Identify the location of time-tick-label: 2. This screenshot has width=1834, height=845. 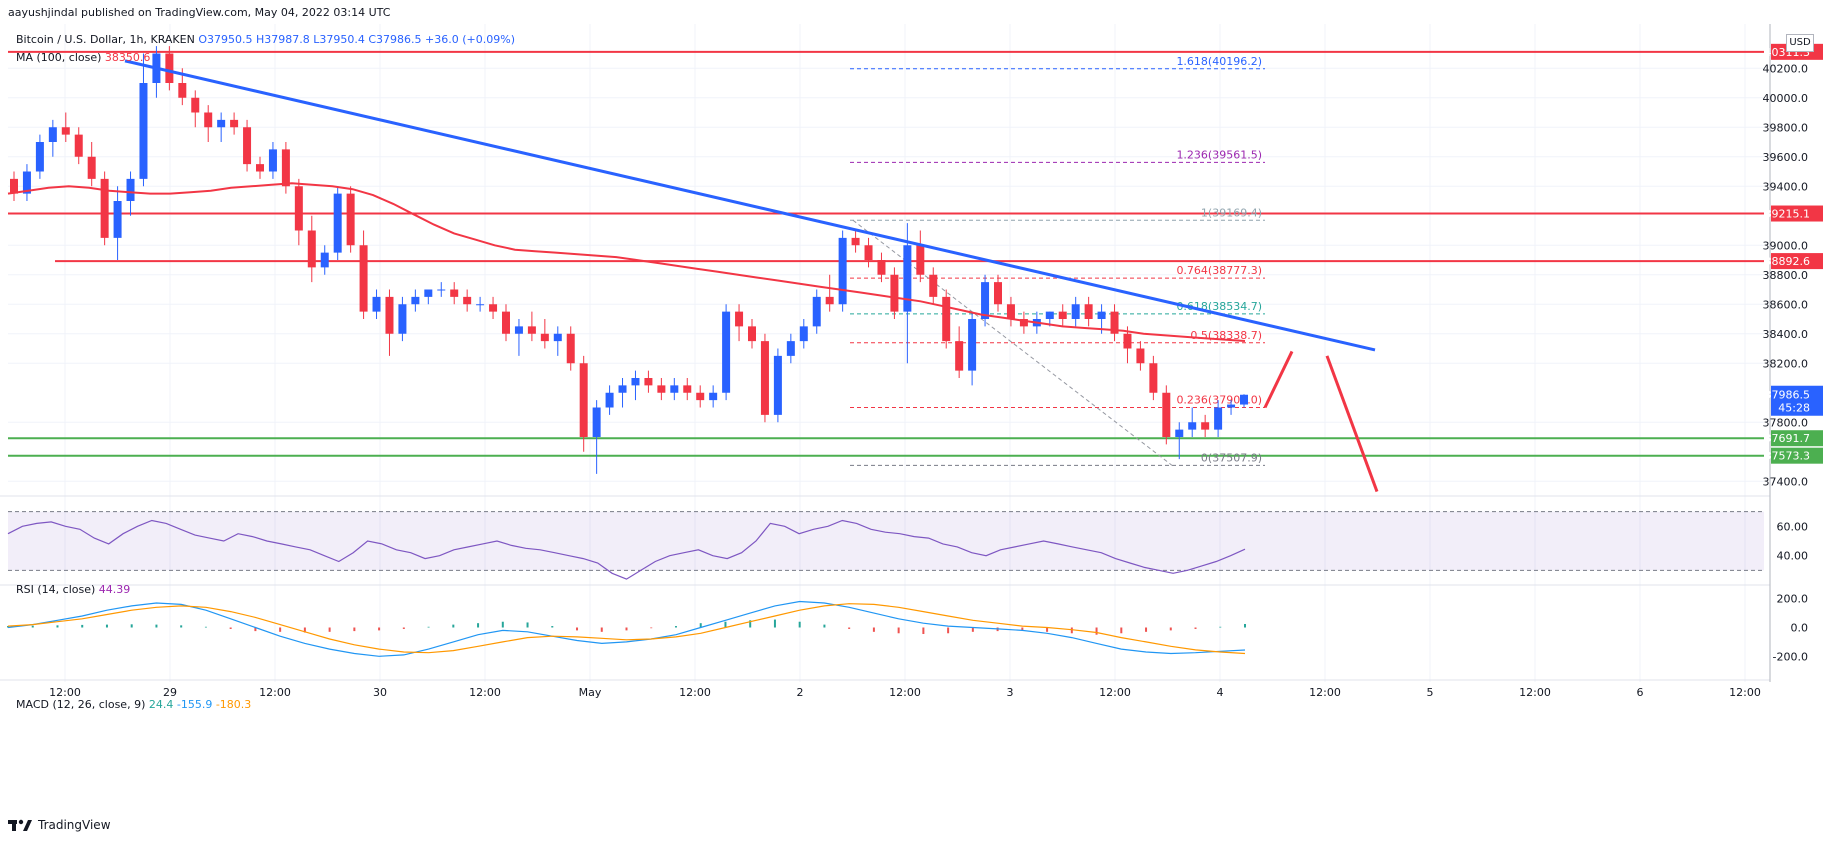
(800, 692).